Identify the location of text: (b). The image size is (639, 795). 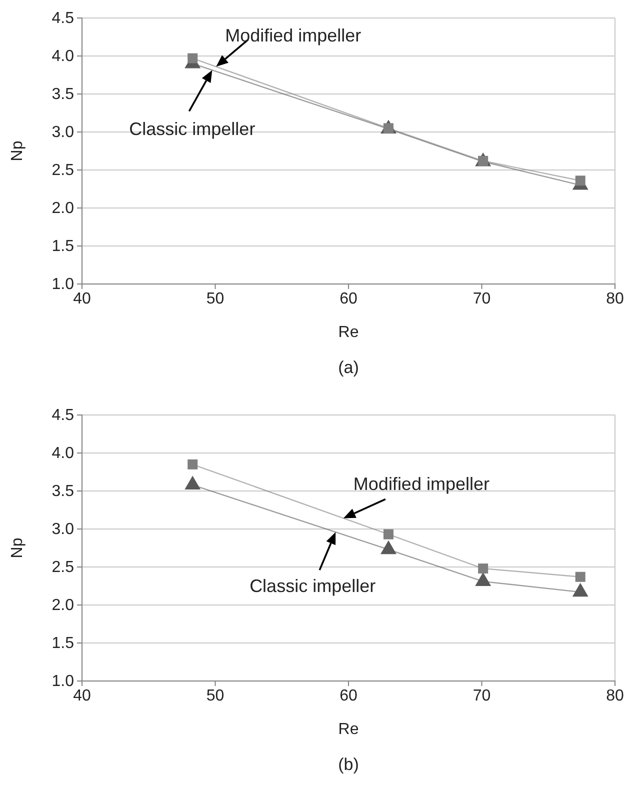
(348, 764).